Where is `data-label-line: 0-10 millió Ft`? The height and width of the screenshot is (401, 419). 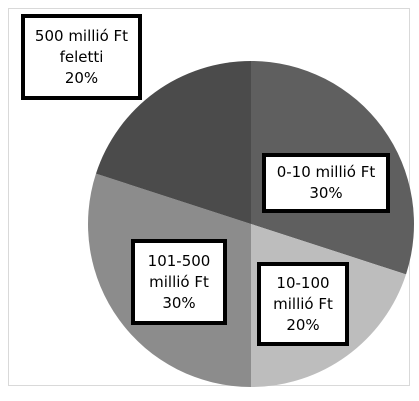
data-label-line: 0-10 millió Ft is located at coordinates (326, 172).